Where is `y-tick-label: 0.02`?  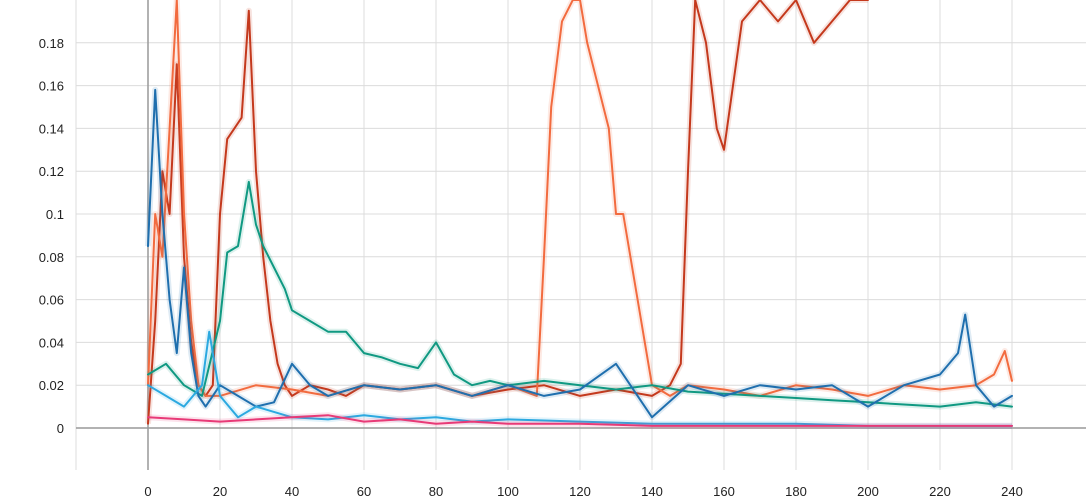
y-tick-label: 0.02 is located at coordinates (51, 385).